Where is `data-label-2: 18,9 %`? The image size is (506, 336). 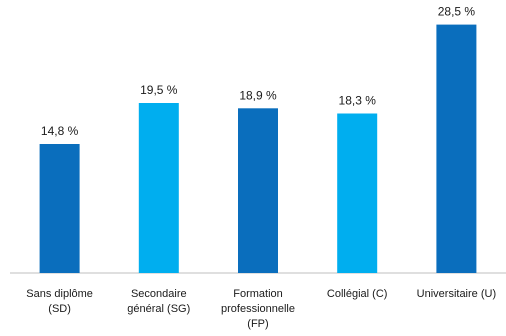
data-label-2: 18,9 % is located at coordinates (258, 95).